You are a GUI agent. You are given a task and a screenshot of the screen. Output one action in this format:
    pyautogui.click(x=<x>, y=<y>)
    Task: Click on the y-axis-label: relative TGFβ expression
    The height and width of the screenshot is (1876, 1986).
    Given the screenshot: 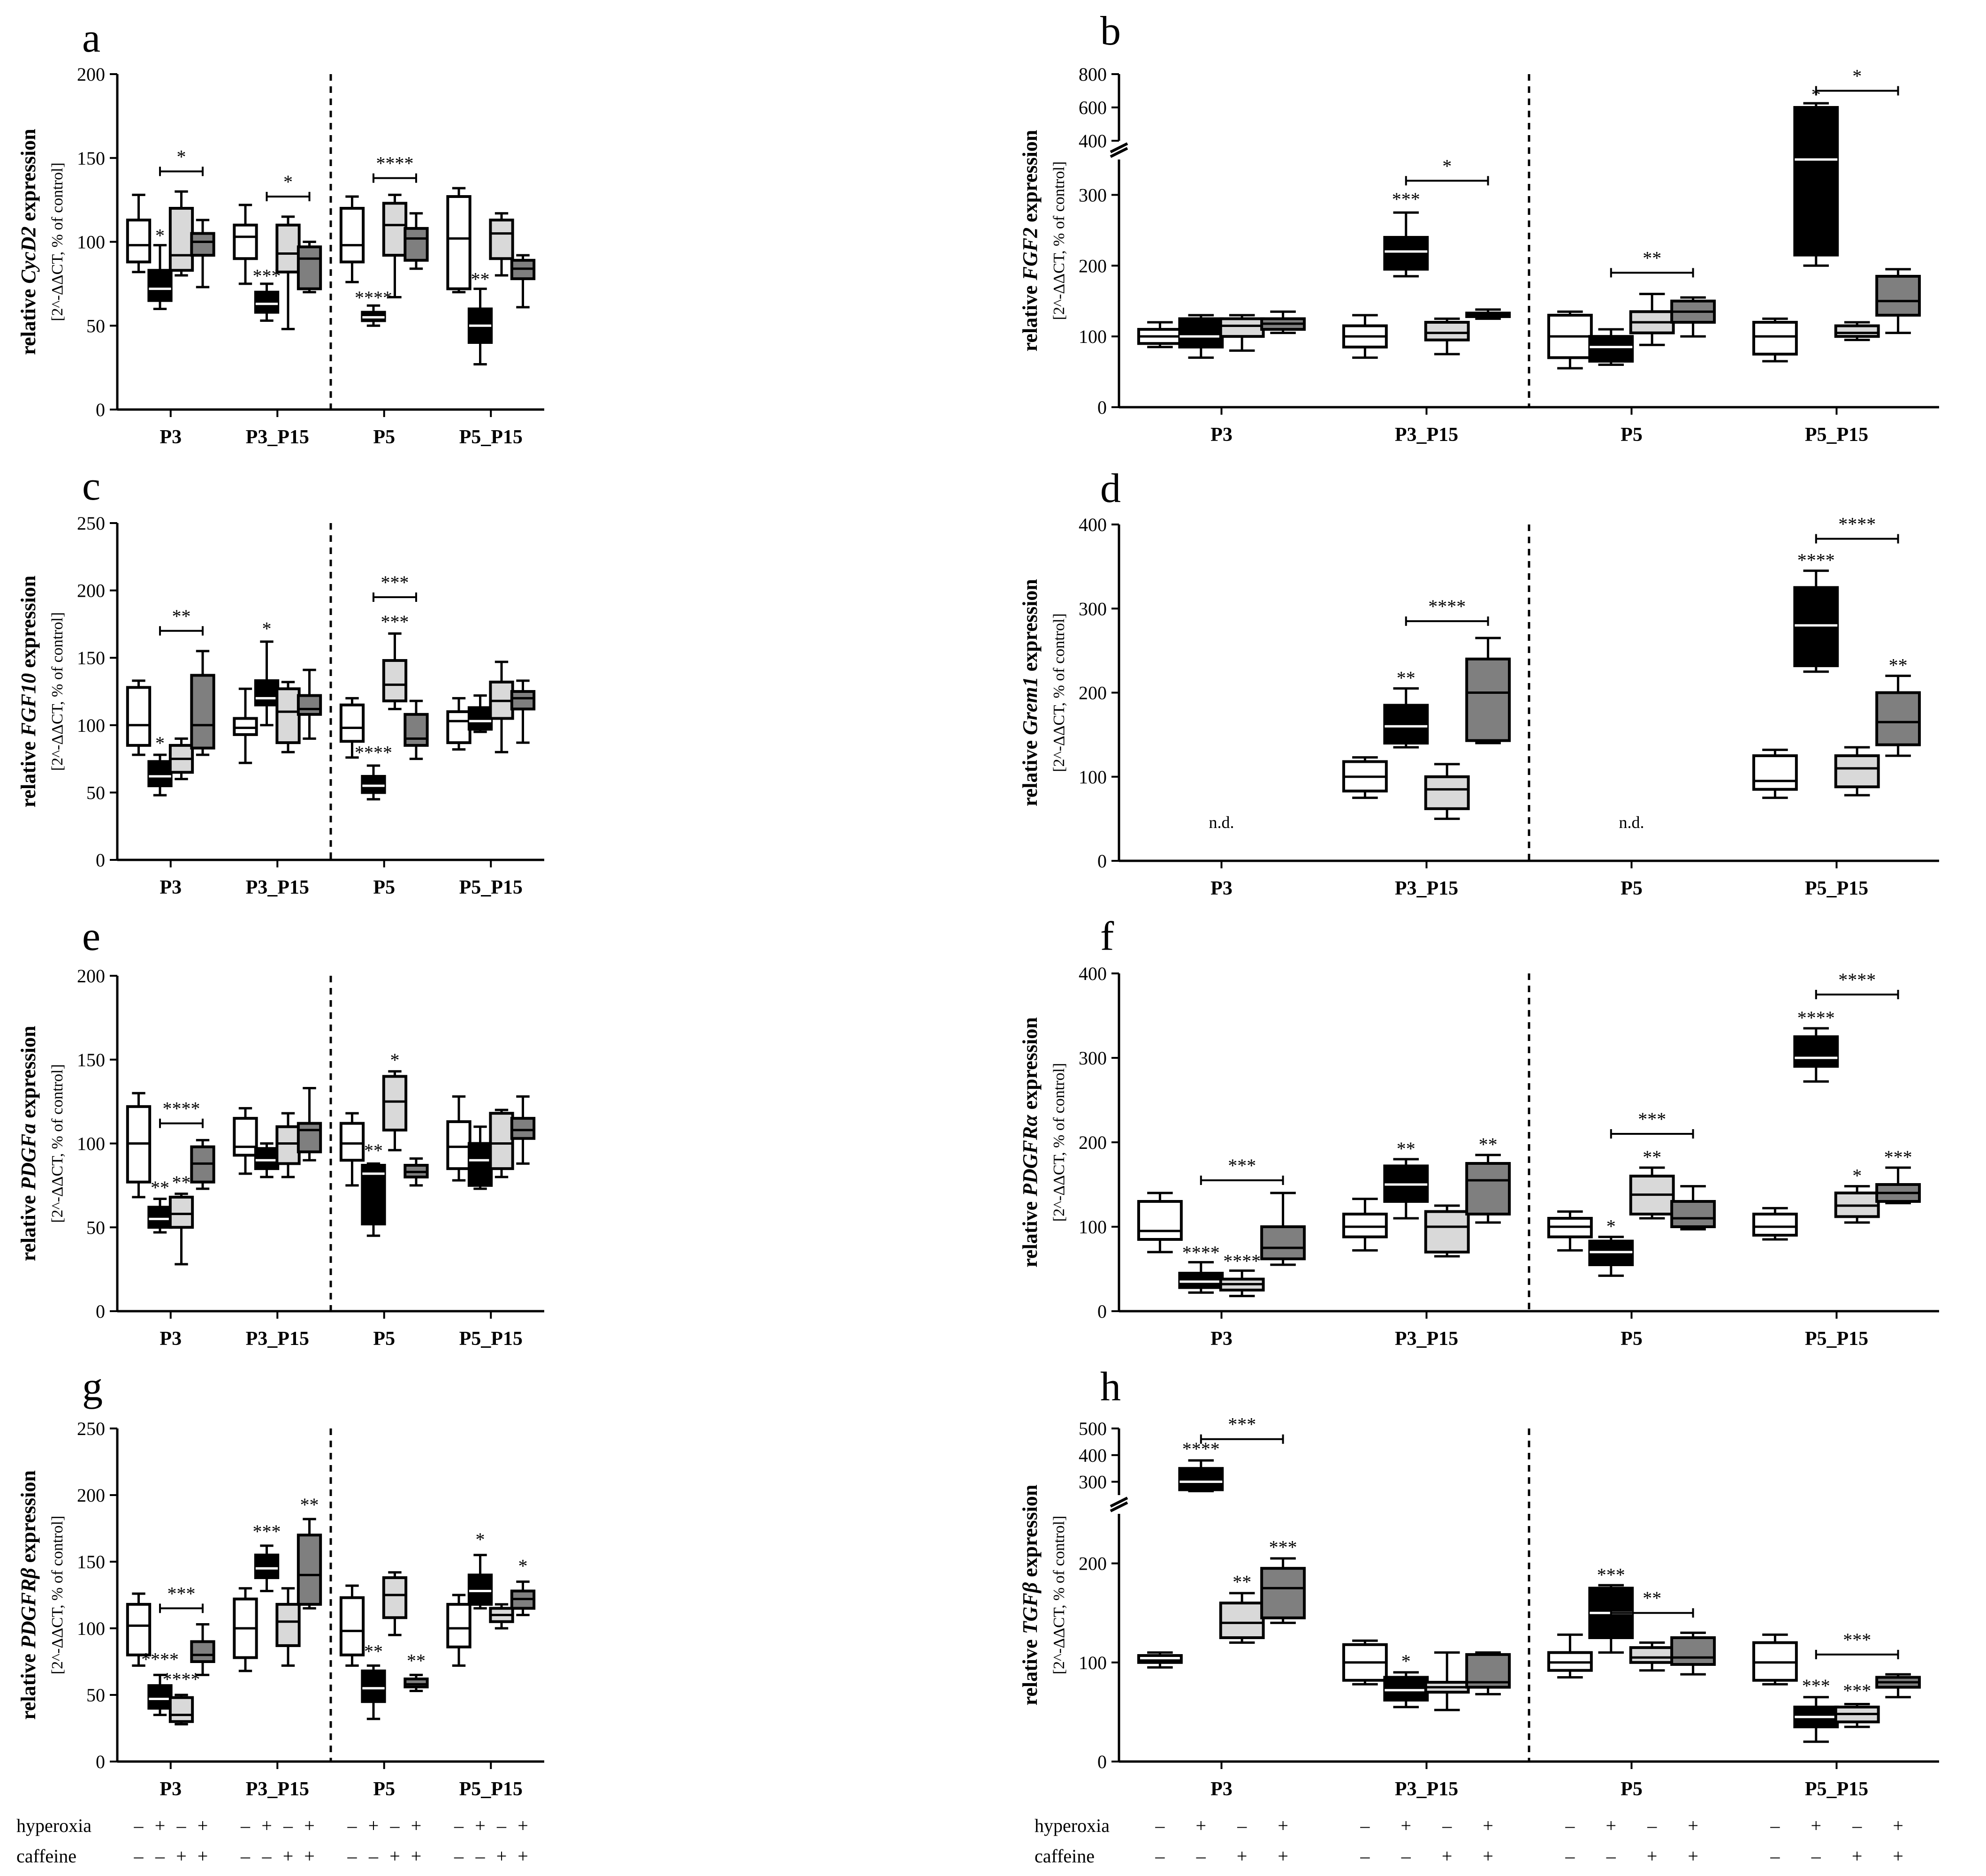 What is the action you would take?
    pyautogui.click(x=1030, y=1596)
    